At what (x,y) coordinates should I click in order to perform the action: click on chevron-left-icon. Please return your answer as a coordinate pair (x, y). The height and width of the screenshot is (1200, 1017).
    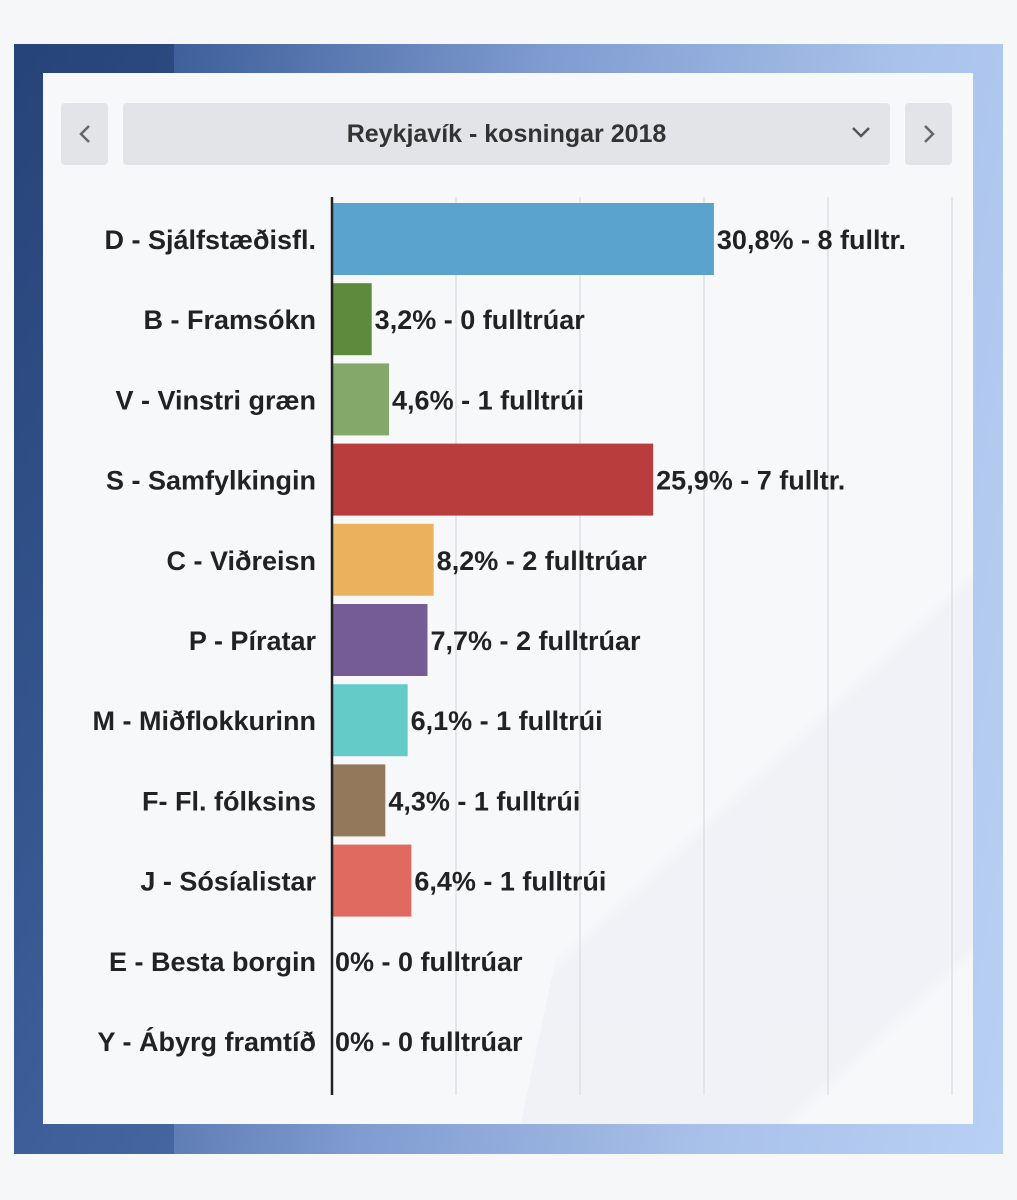
    Looking at the image, I should click on (84, 134).